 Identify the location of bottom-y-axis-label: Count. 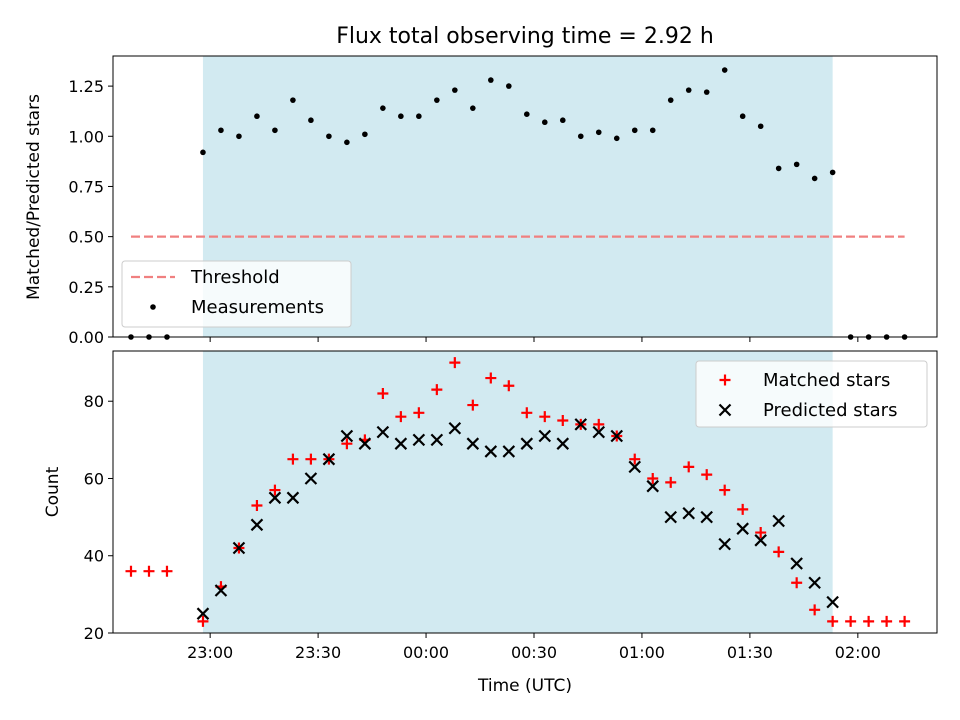
(53, 491).